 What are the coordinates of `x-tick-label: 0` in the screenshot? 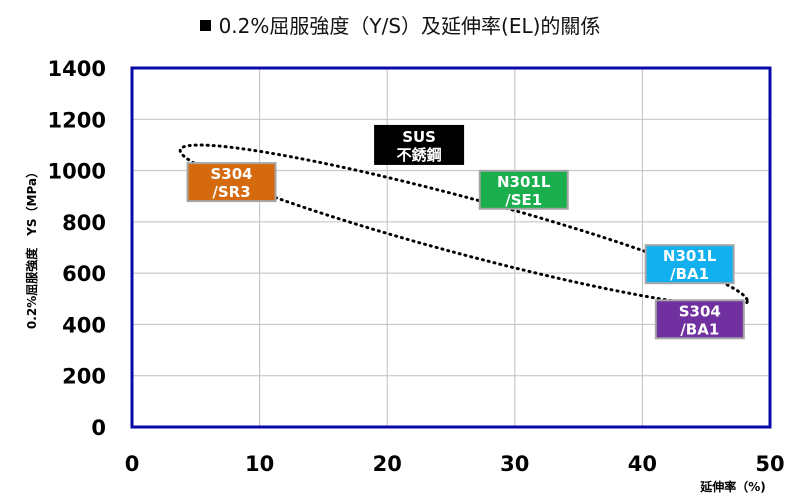 It's located at (132, 464).